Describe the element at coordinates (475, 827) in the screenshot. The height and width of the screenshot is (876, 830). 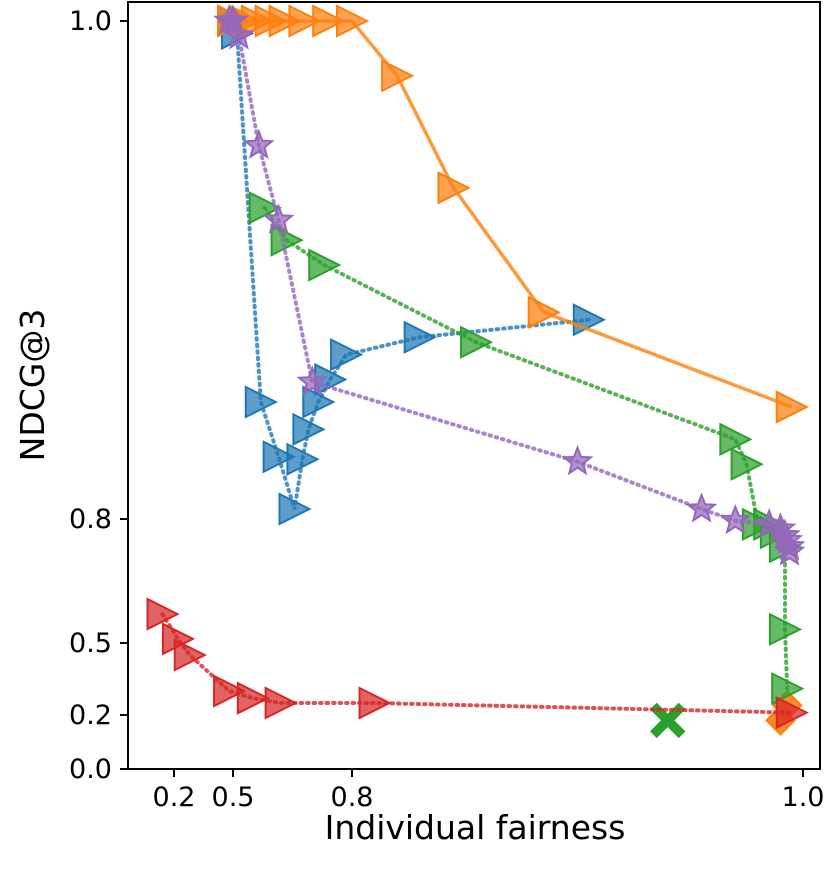
I see `x-axis-label: Individual fairness` at that location.